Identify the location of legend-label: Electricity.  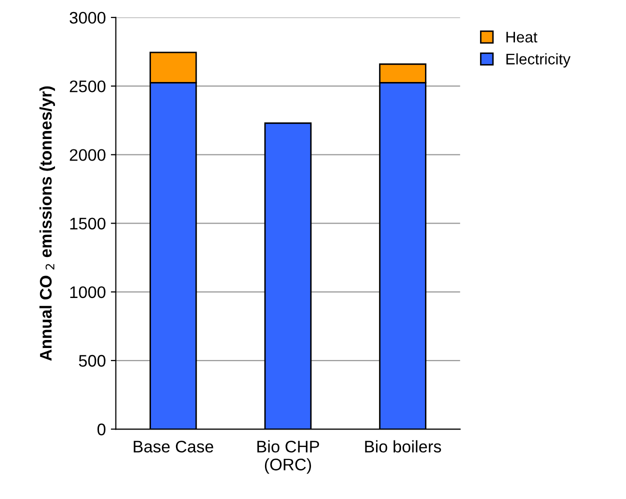
(538, 60).